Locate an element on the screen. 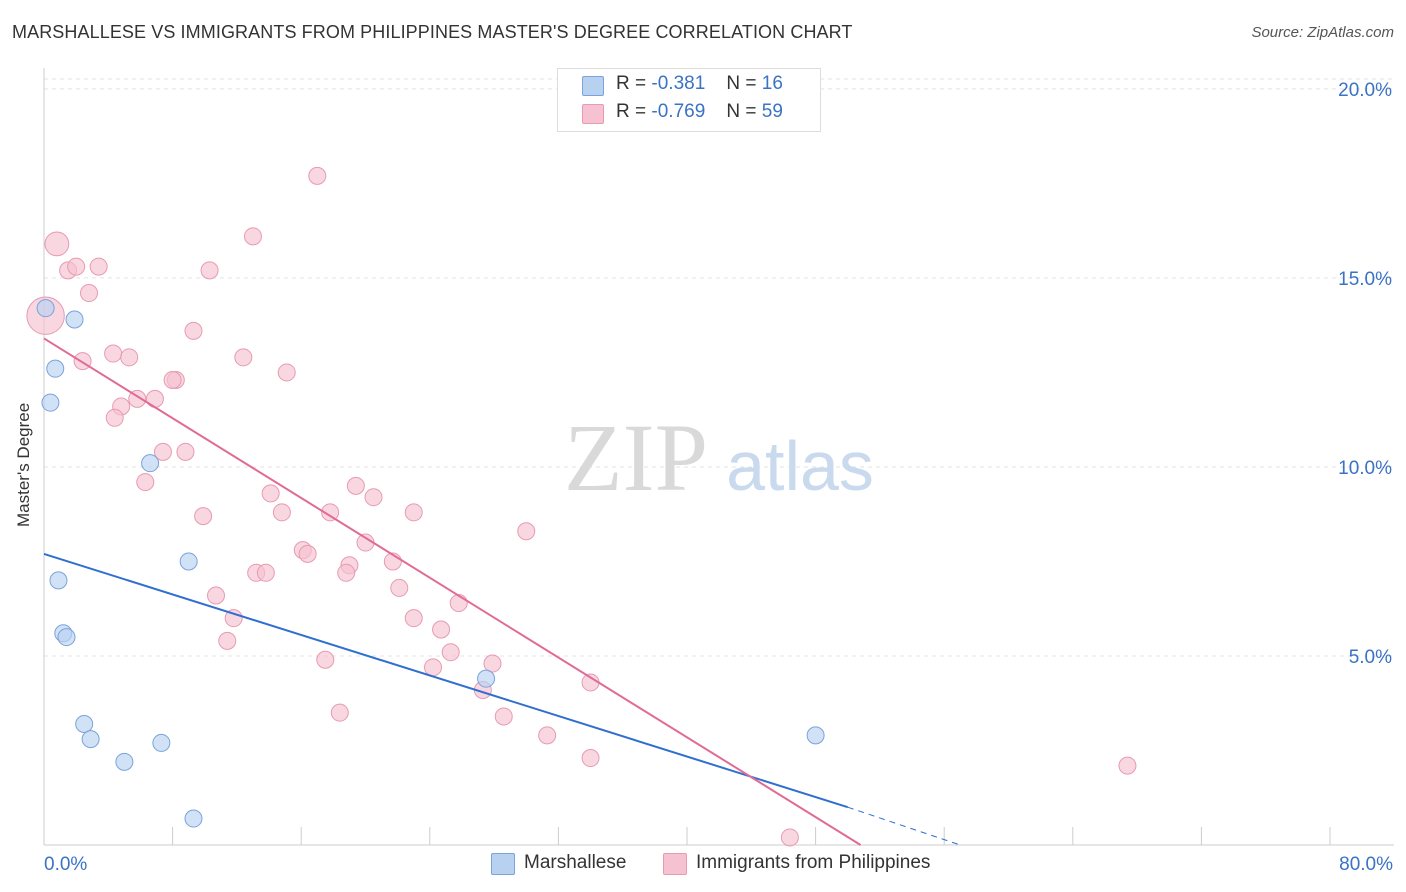 The height and width of the screenshot is (892, 1406). y-tick-labels: 5.0% 10.0% 15.0% 20.0% is located at coordinates (1365, 374).